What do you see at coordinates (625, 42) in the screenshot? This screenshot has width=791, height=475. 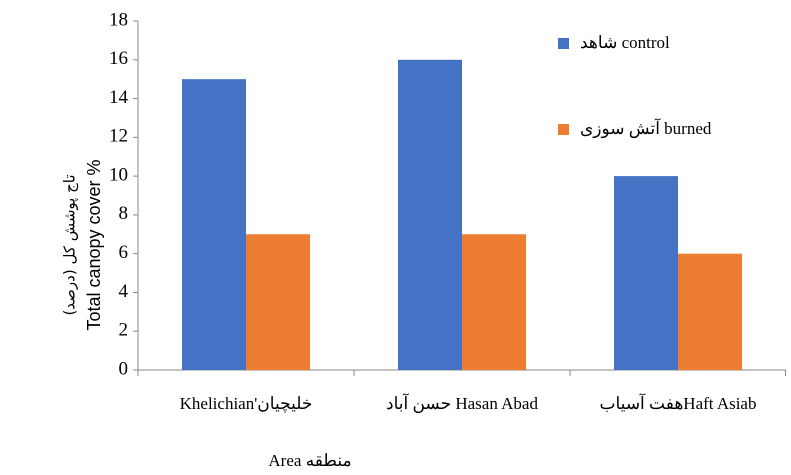 I see `legend-label: شاهد control` at bounding box center [625, 42].